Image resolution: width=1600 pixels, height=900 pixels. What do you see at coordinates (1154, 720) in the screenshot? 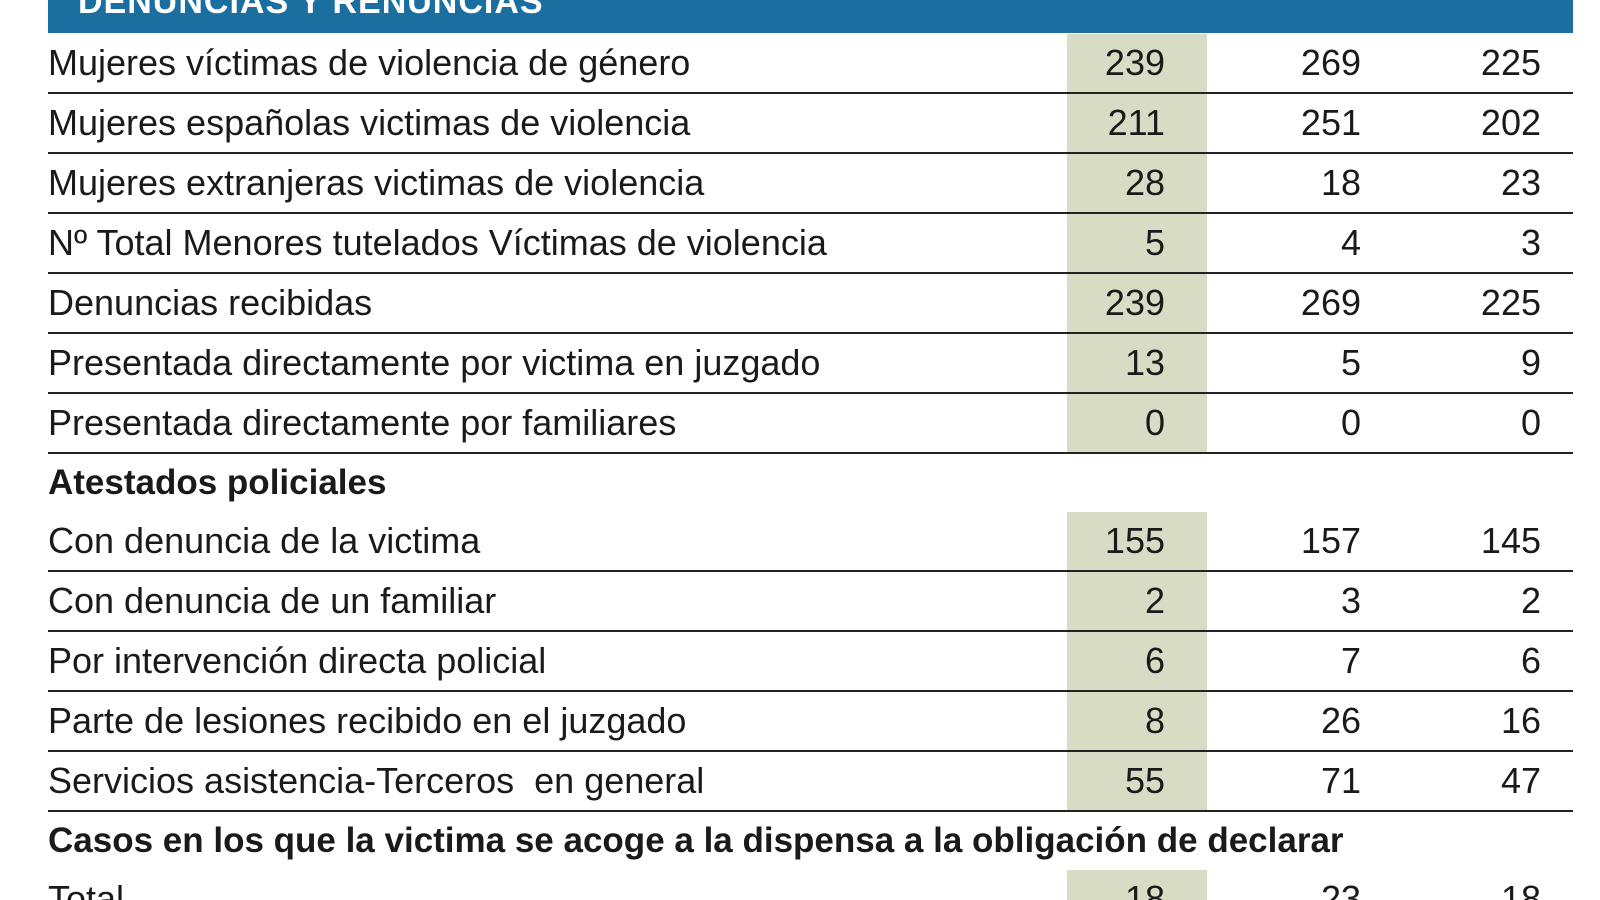
I see `cell-value: 8` at bounding box center [1154, 720].